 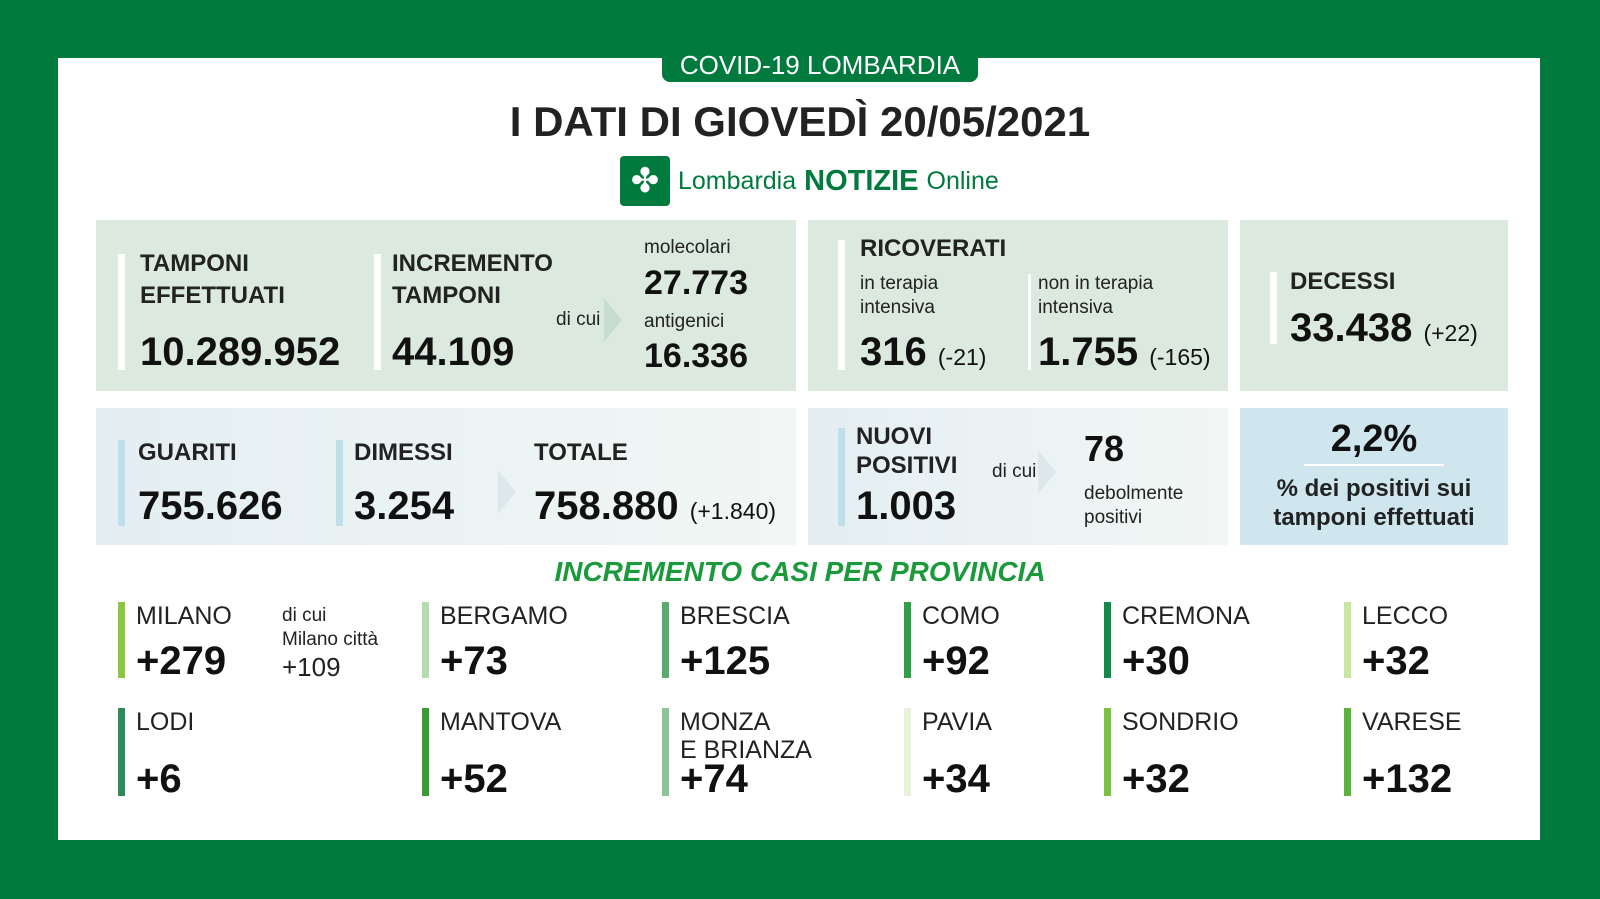 What do you see at coordinates (403, 452) in the screenshot?
I see `dimessi-label: DIMESSI` at bounding box center [403, 452].